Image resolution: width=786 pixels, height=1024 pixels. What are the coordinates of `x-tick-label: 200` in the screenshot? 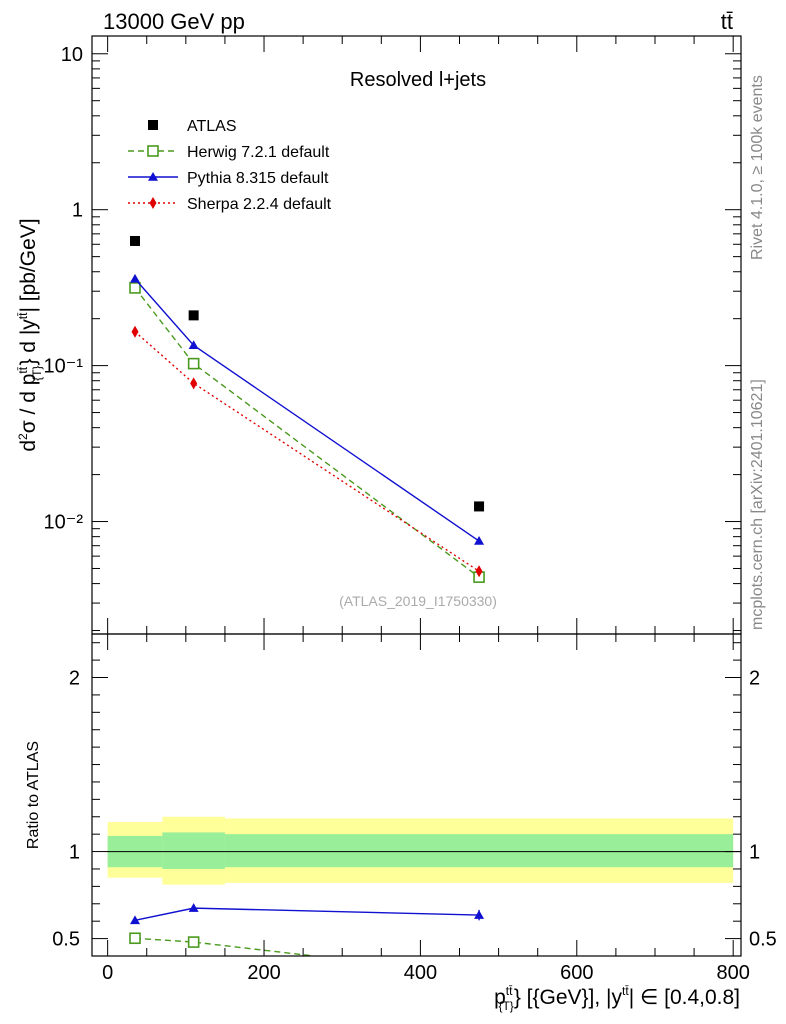 It's located at (263, 973).